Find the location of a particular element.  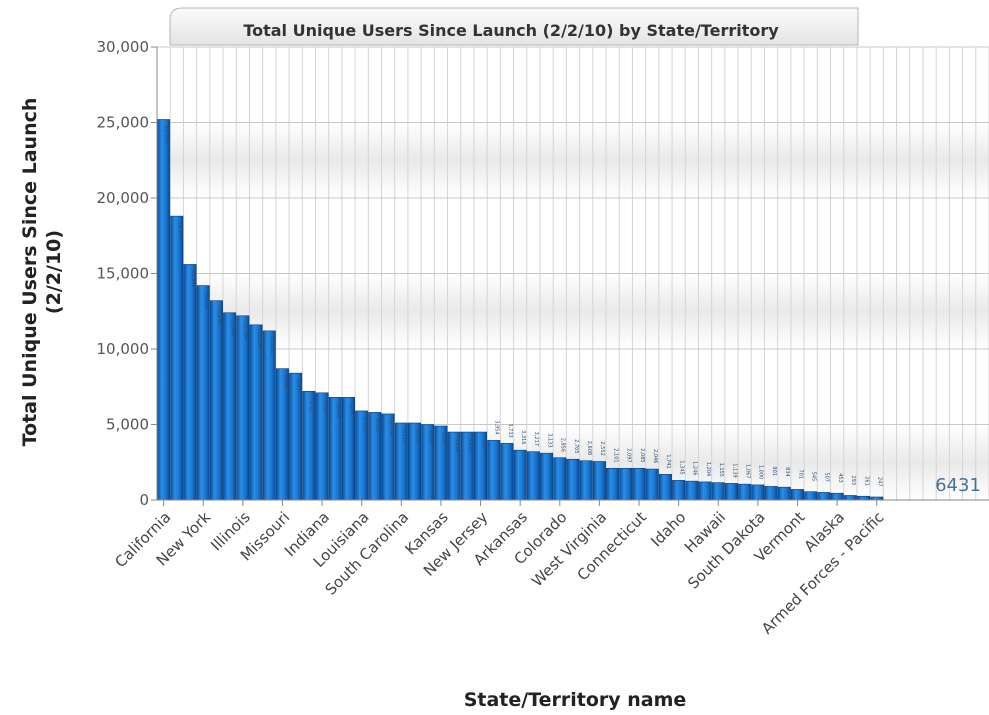

value-label: 3,316 is located at coordinates (523, 437).